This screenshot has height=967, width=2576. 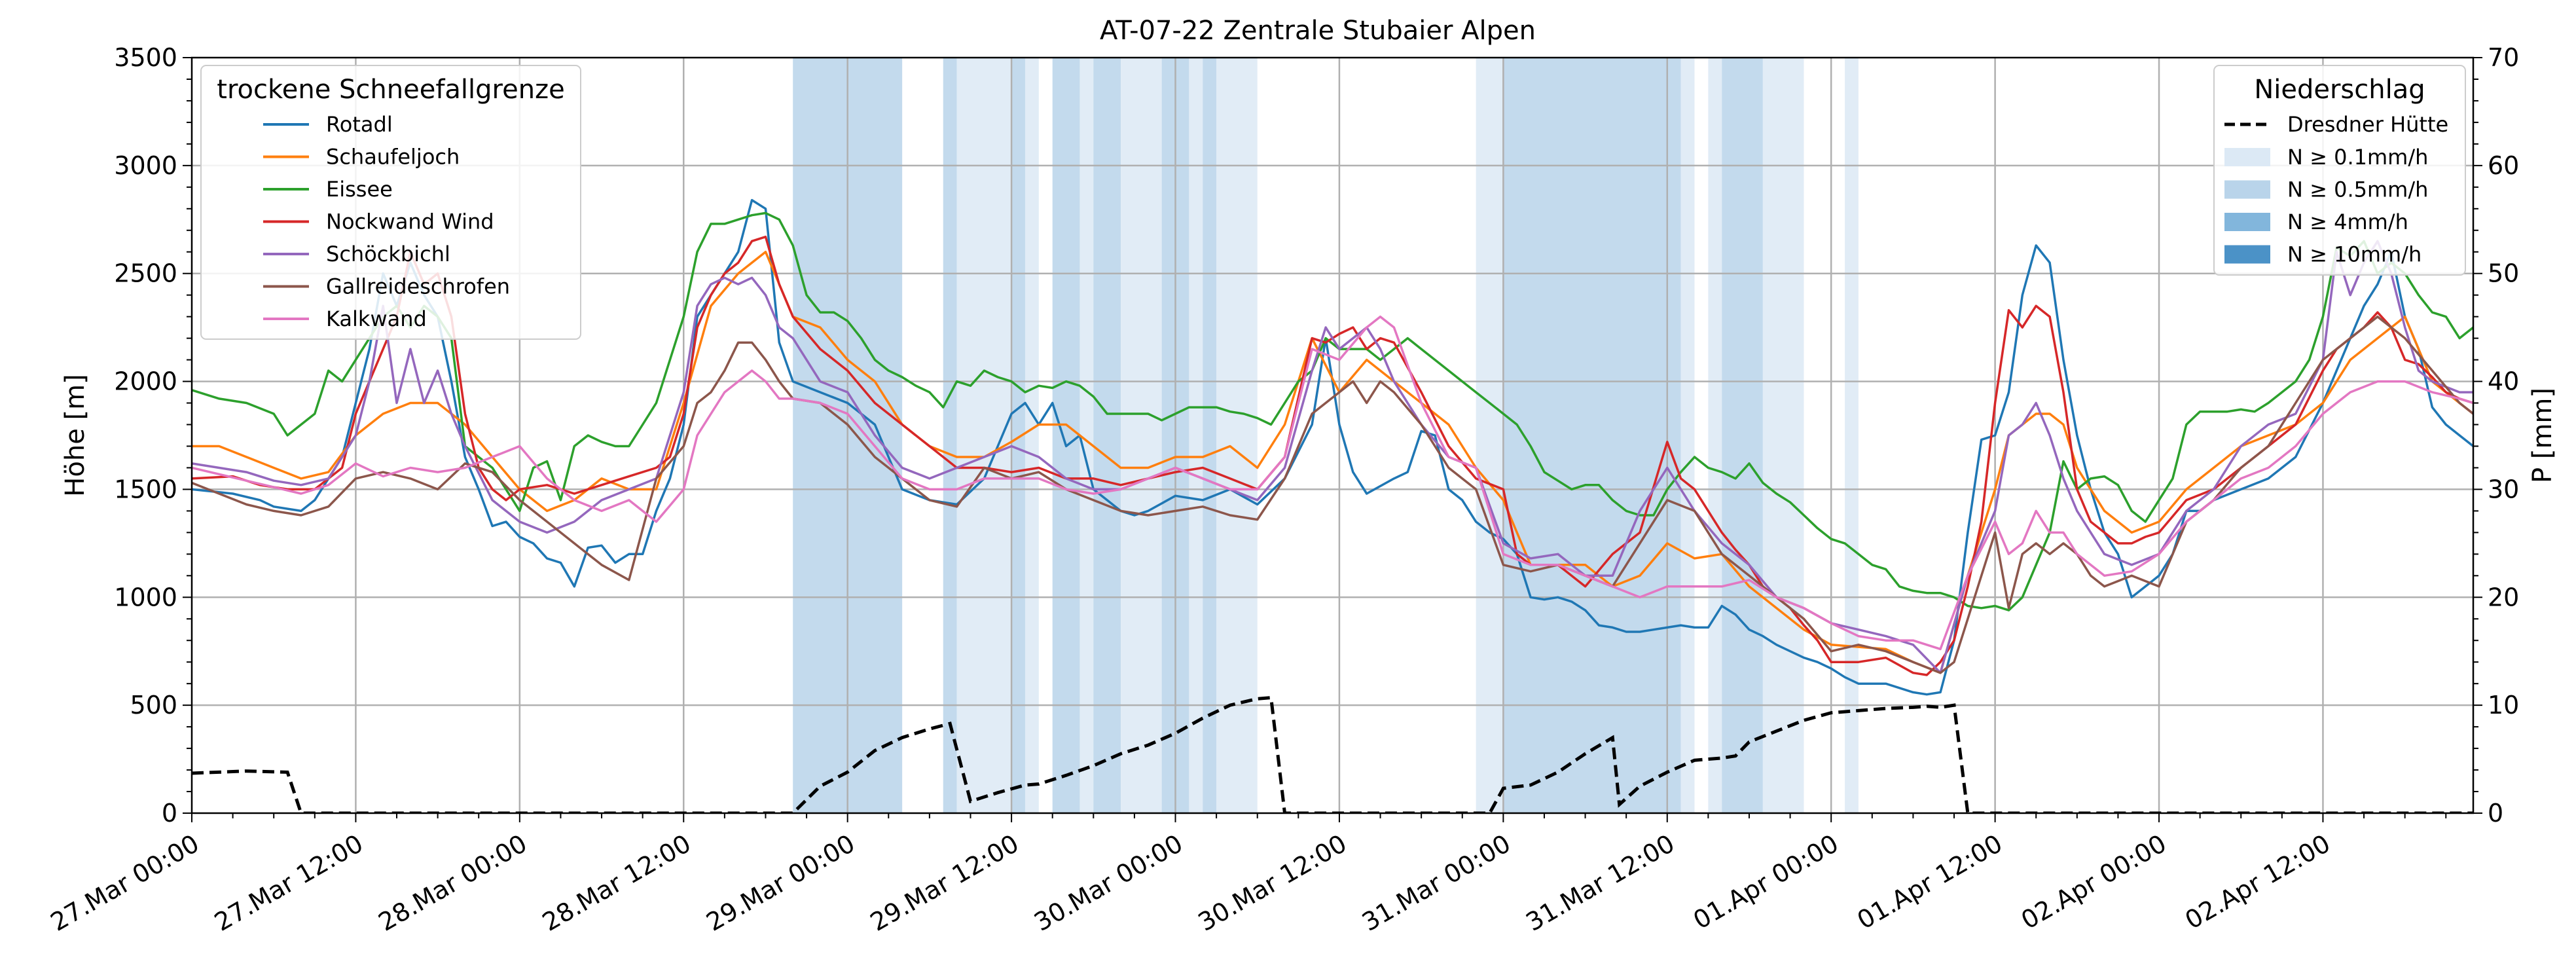 I want to click on precip-line-dresdner-huette, so click(x=1332, y=754).